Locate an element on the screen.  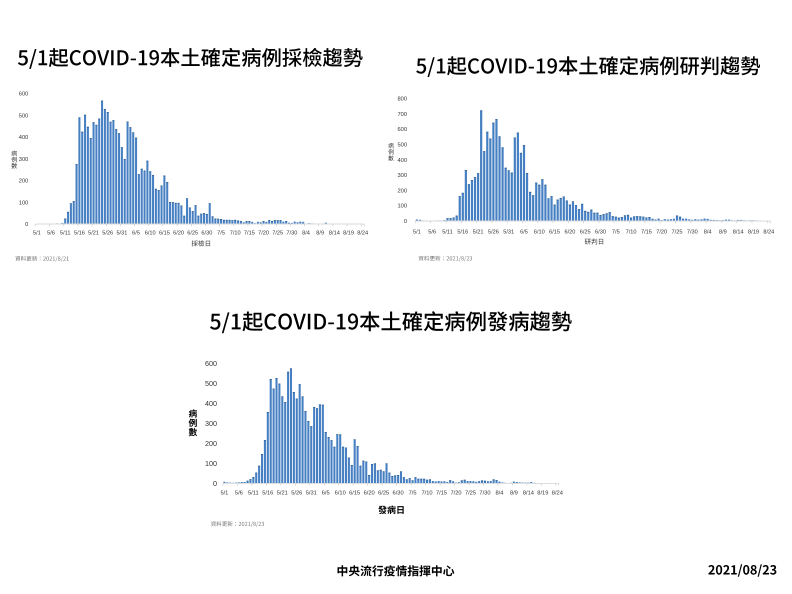
svg-text: 800 is located at coordinates (403, 100).